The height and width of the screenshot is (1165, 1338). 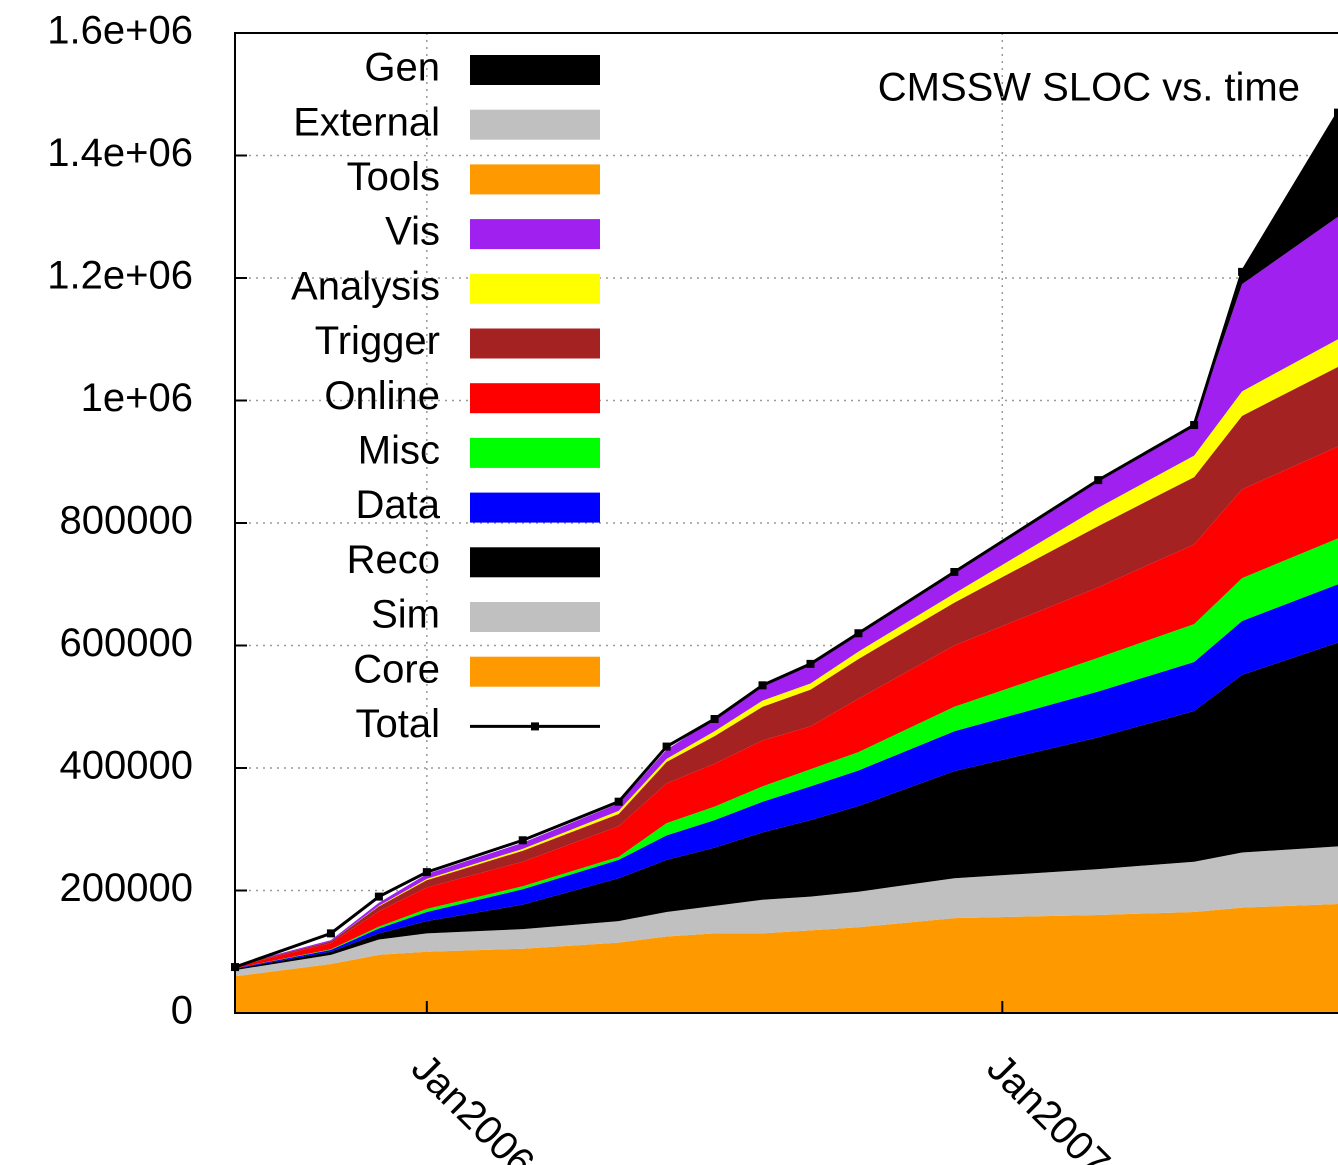 What do you see at coordinates (405, 615) in the screenshot?
I see `legend-label: Sim` at bounding box center [405, 615].